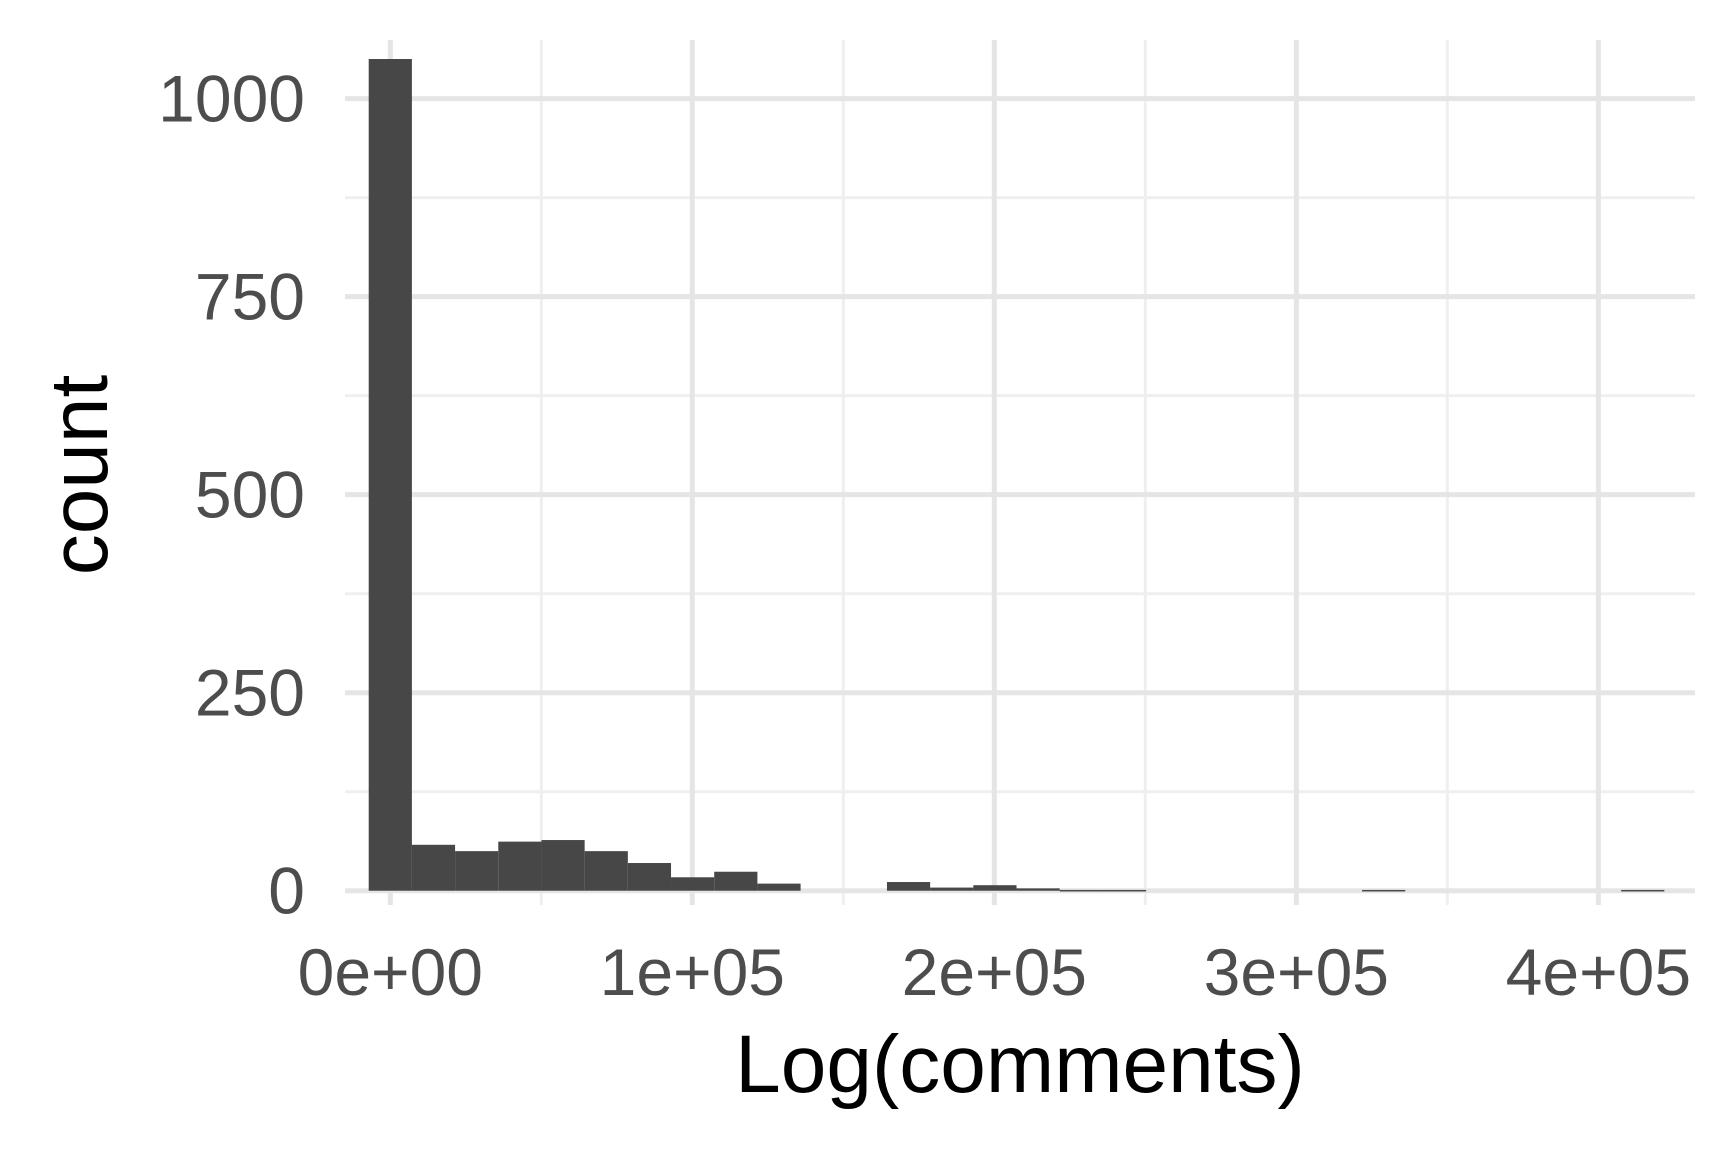 This screenshot has width=1728, height=1152. Describe the element at coordinates (231, 99) in the screenshot. I see `y-tick-label: 1000` at that location.